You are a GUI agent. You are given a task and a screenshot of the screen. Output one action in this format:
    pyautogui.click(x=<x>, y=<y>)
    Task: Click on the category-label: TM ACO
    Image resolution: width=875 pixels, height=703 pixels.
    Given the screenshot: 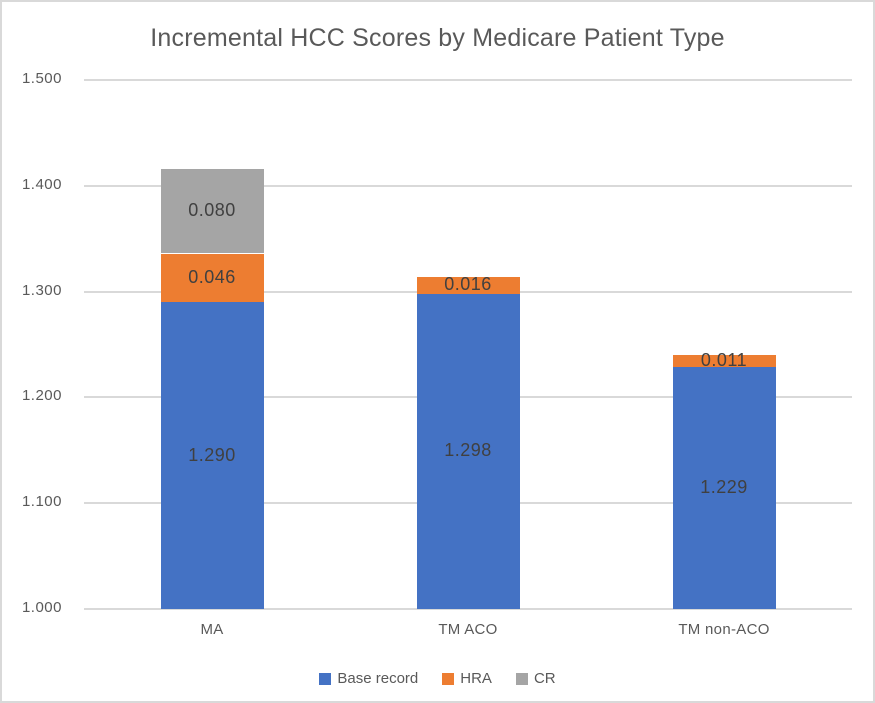 What is the action you would take?
    pyautogui.click(x=468, y=629)
    